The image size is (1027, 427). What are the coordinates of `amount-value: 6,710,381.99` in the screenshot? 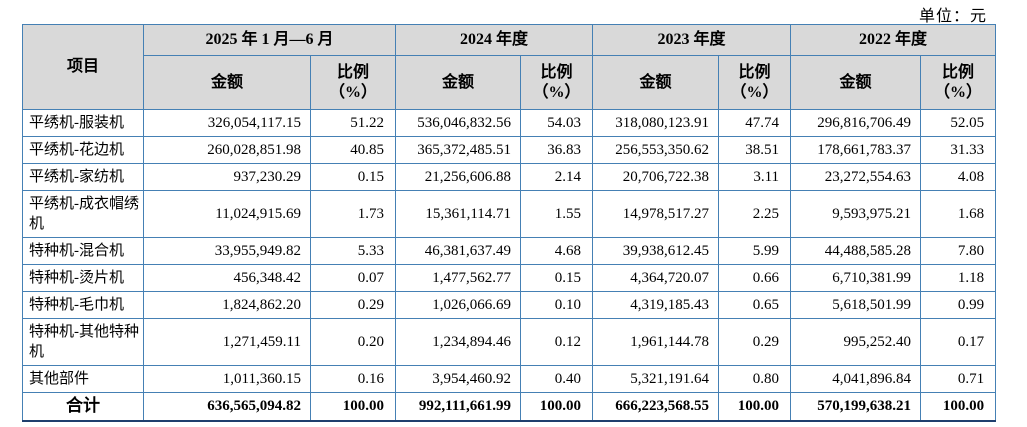 It's located at (856, 278).